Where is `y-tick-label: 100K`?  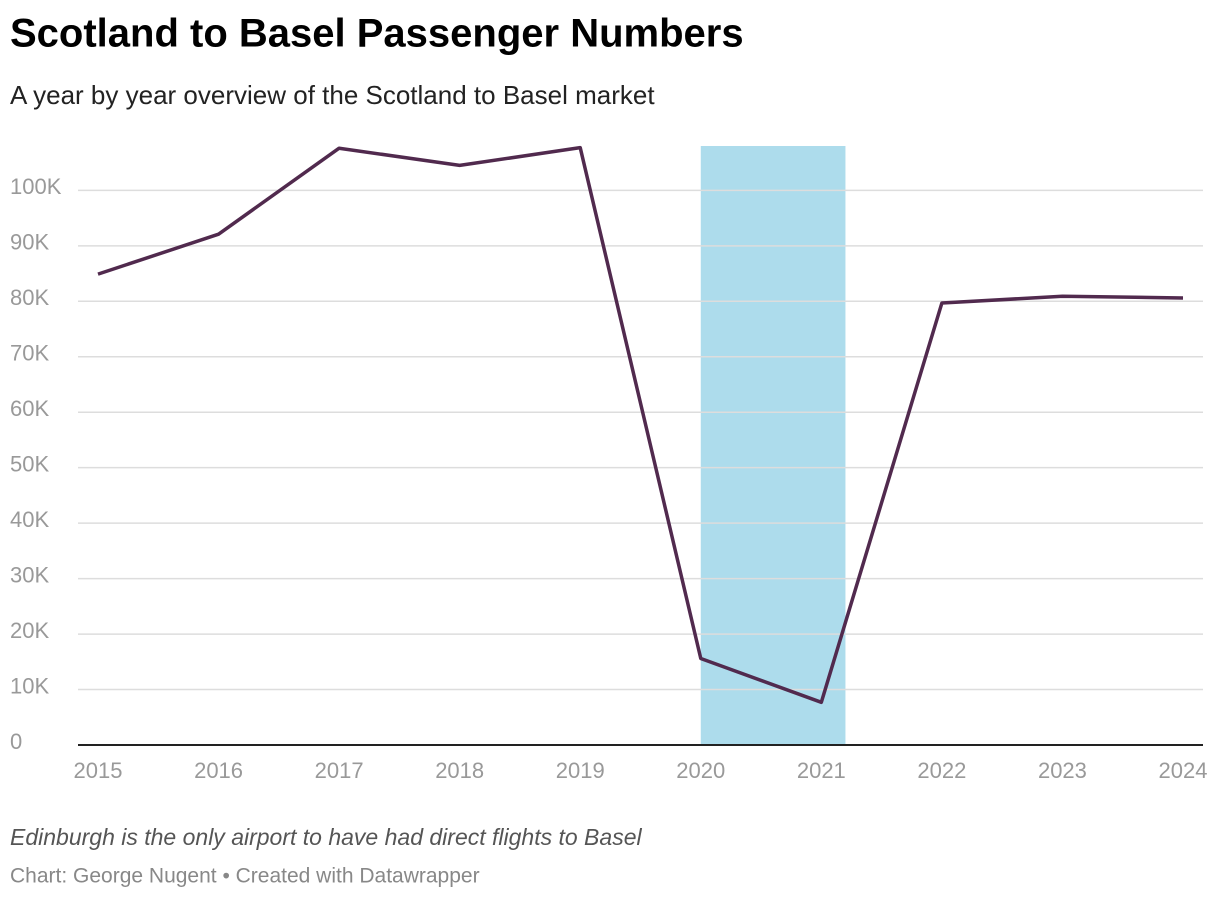
y-tick-label: 100K is located at coordinates (36, 186).